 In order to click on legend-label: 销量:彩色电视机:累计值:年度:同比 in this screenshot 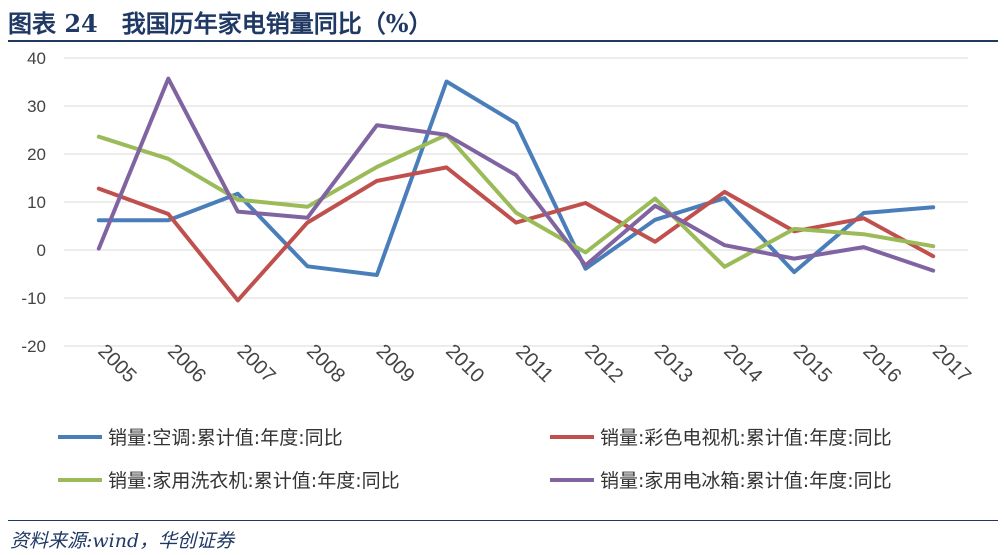, I will do `click(746, 438)`.